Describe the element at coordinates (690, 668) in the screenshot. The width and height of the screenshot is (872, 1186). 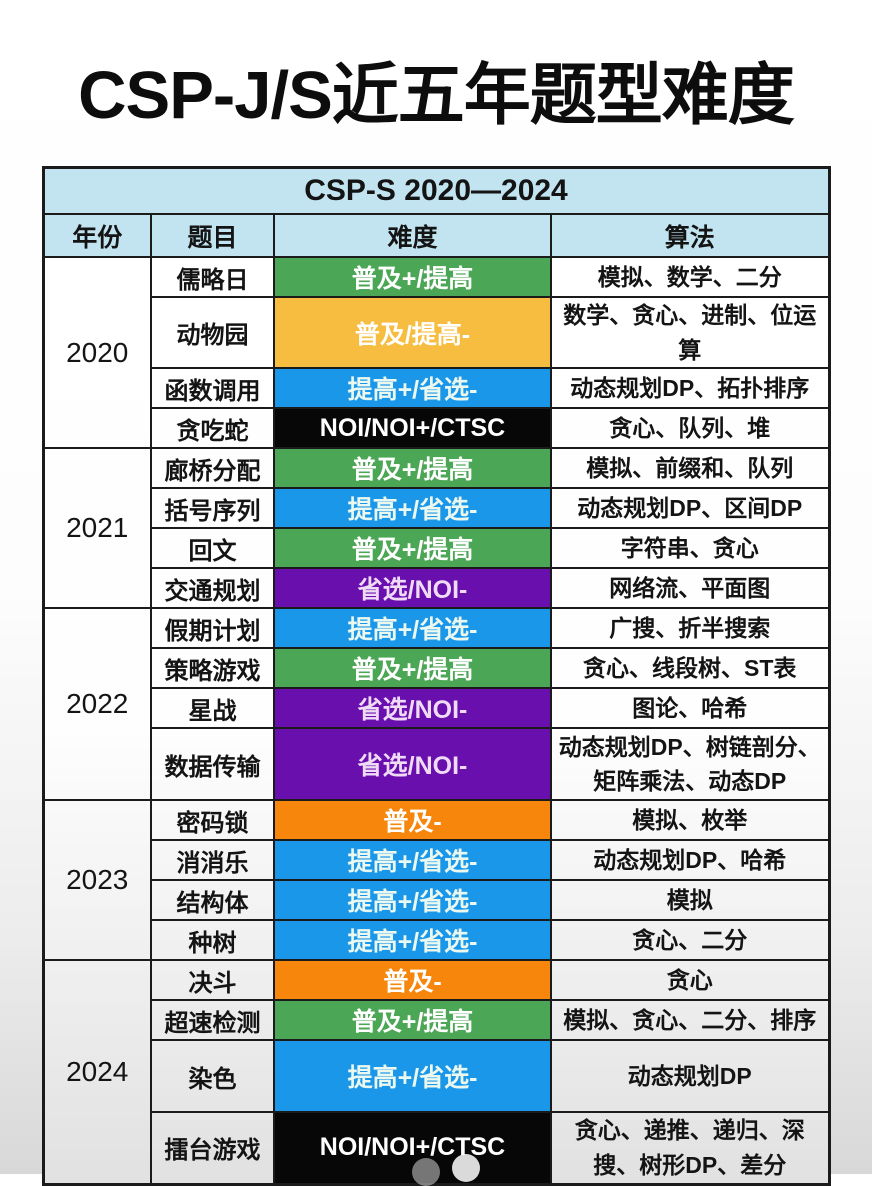
I see `algorithms-cell: 贪心、线段树、ST表` at that location.